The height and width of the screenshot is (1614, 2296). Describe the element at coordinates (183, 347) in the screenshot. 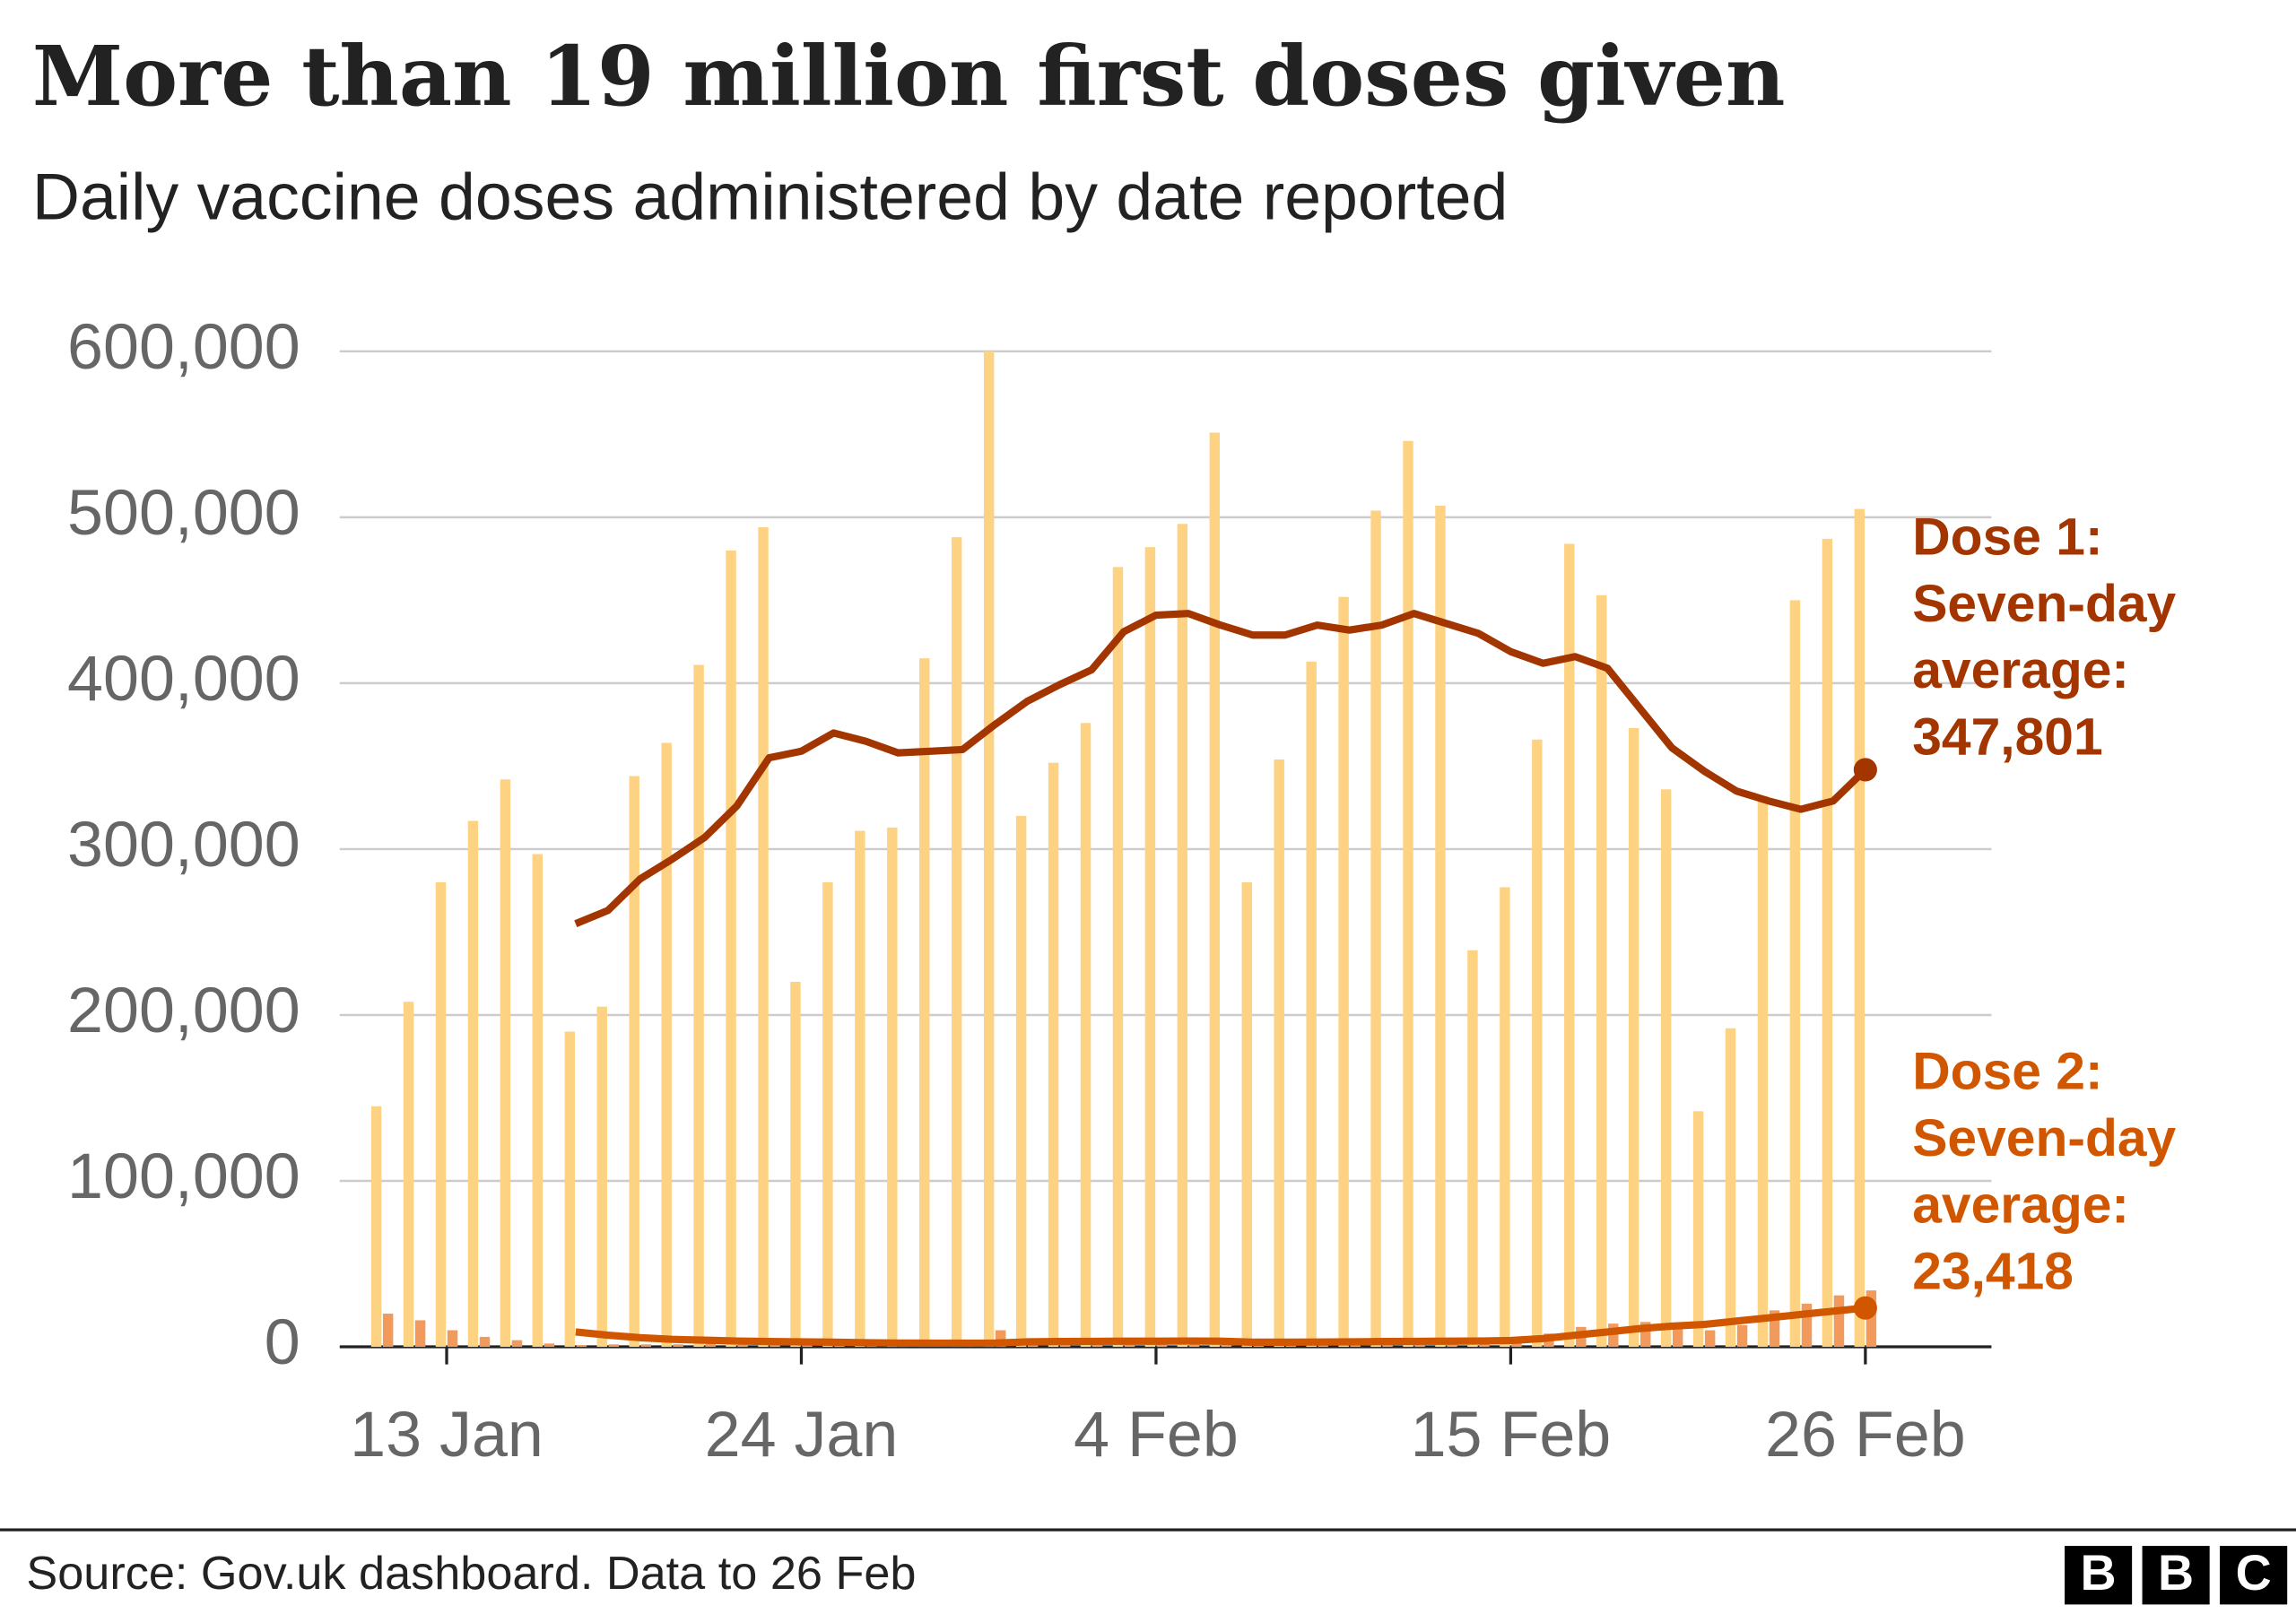

I see `y-tick-label: 600,000` at that location.